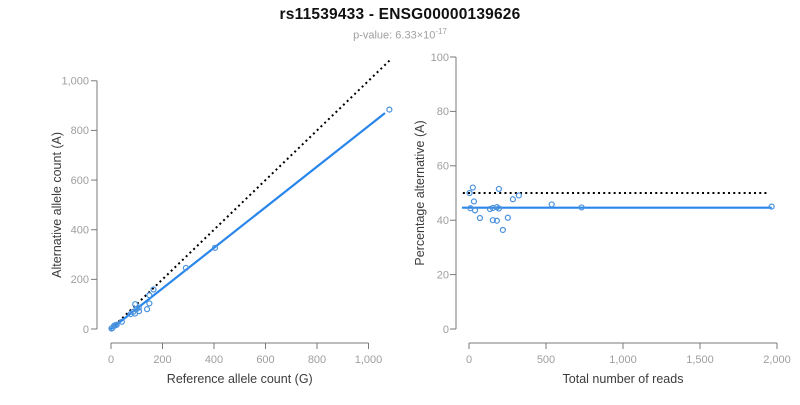 The width and height of the screenshot is (800, 405). What do you see at coordinates (546, 360) in the screenshot?
I see `x-tick-label: 500` at bounding box center [546, 360].